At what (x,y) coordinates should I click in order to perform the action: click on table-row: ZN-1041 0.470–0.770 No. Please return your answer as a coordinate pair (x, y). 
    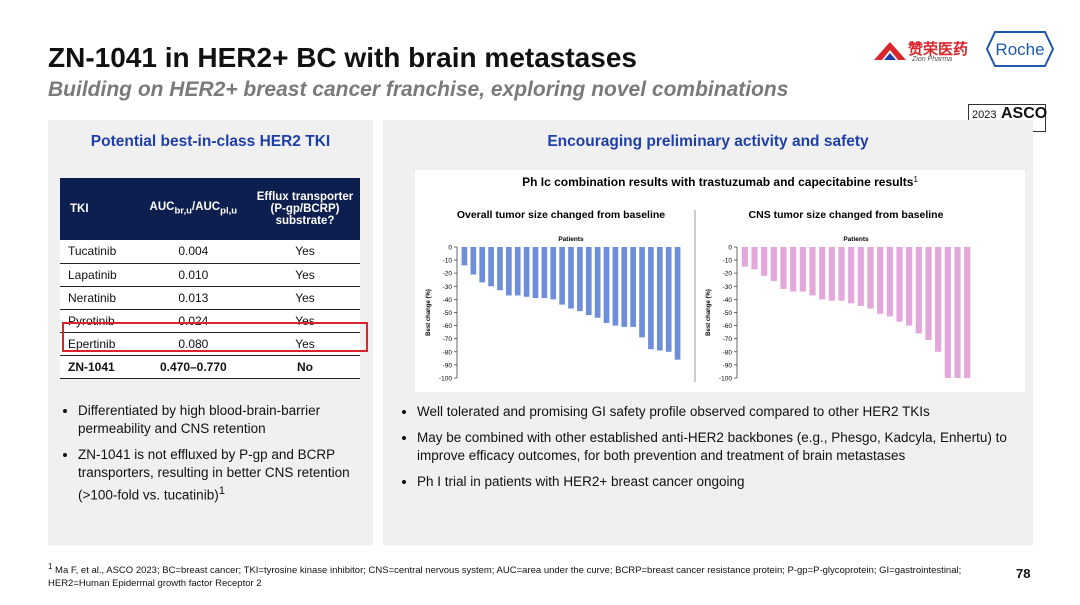
    Looking at the image, I should click on (210, 367).